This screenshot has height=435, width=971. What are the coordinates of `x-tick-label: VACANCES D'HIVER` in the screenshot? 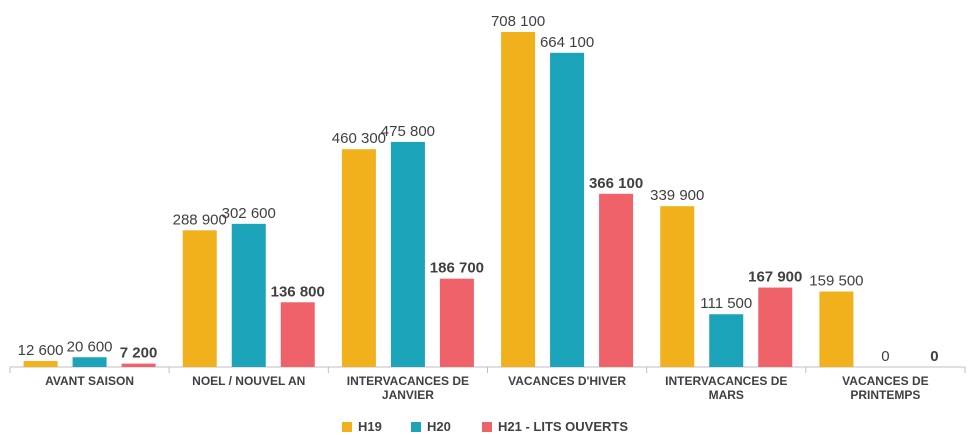 It's located at (567, 381).